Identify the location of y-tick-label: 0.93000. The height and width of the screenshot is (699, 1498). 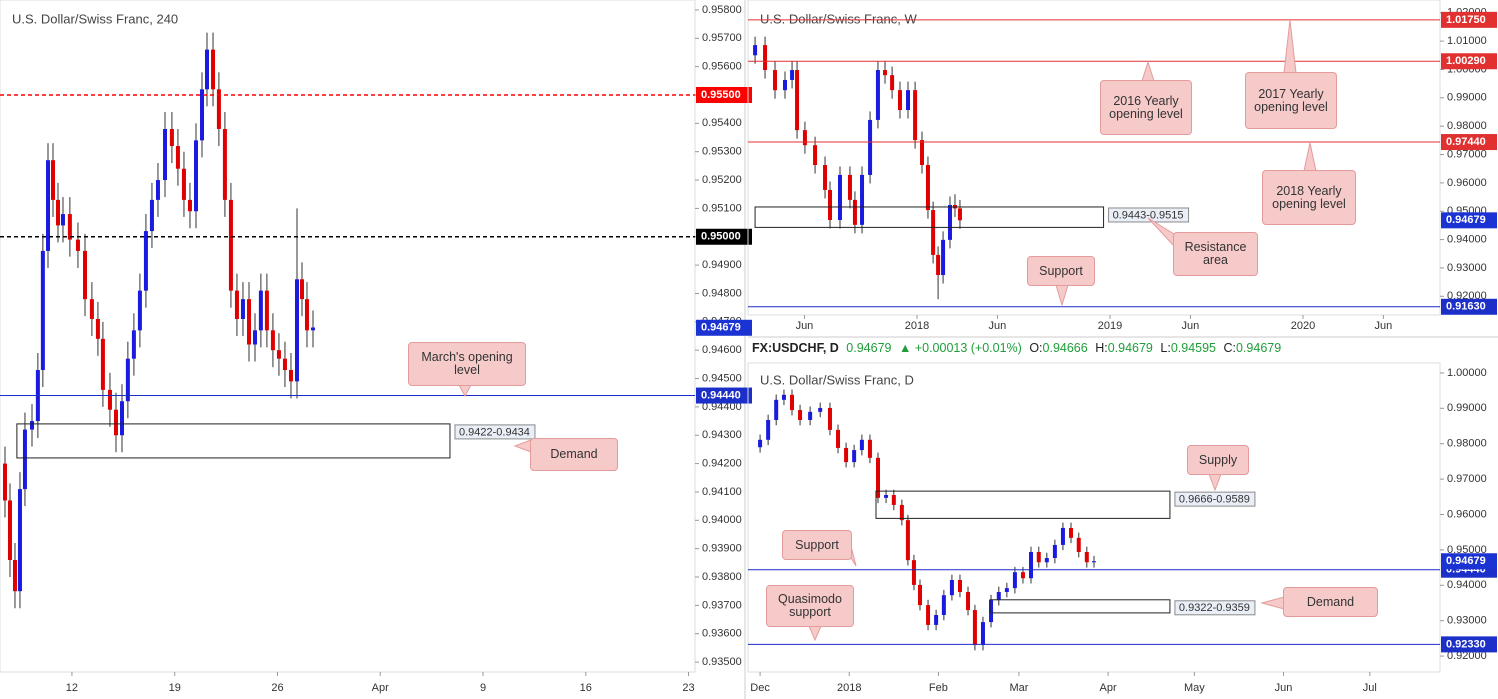
(1467, 268).